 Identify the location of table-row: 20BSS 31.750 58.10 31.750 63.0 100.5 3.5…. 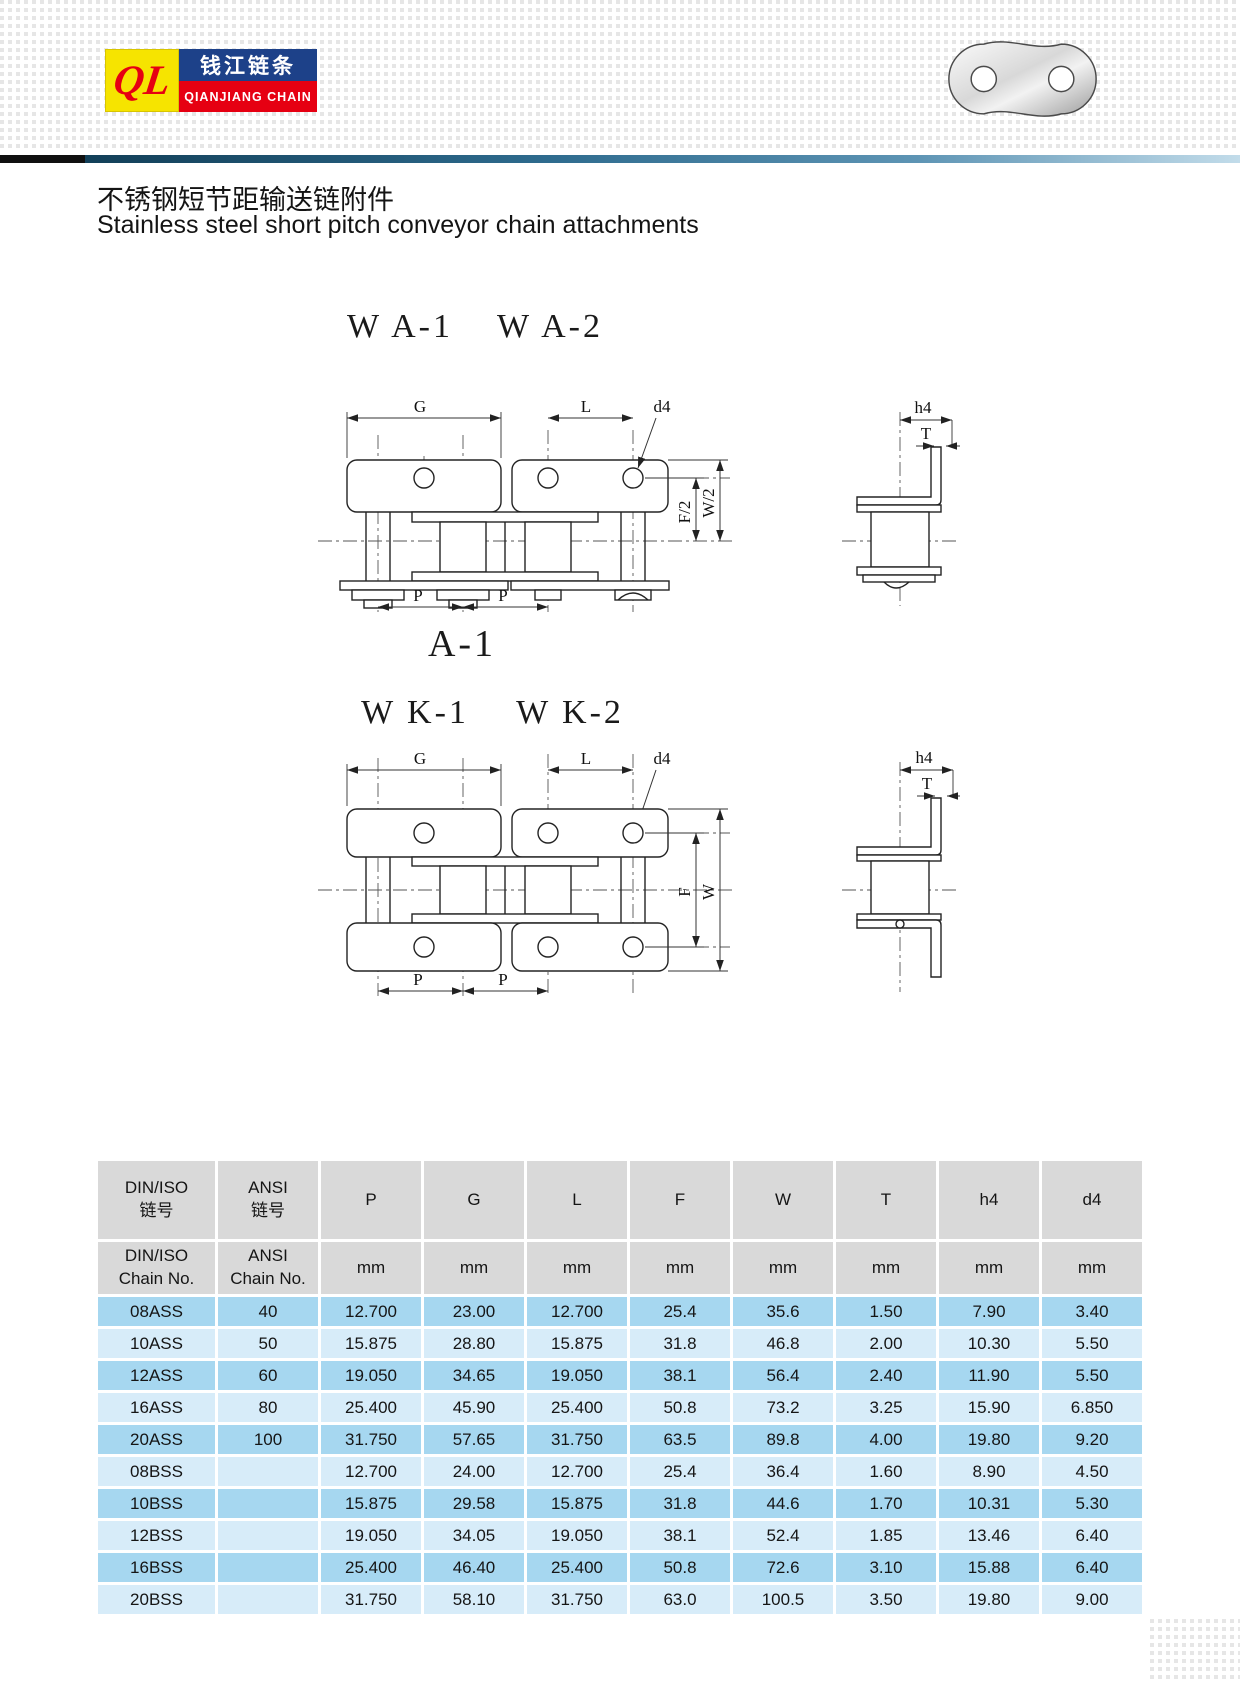
(620, 1599).